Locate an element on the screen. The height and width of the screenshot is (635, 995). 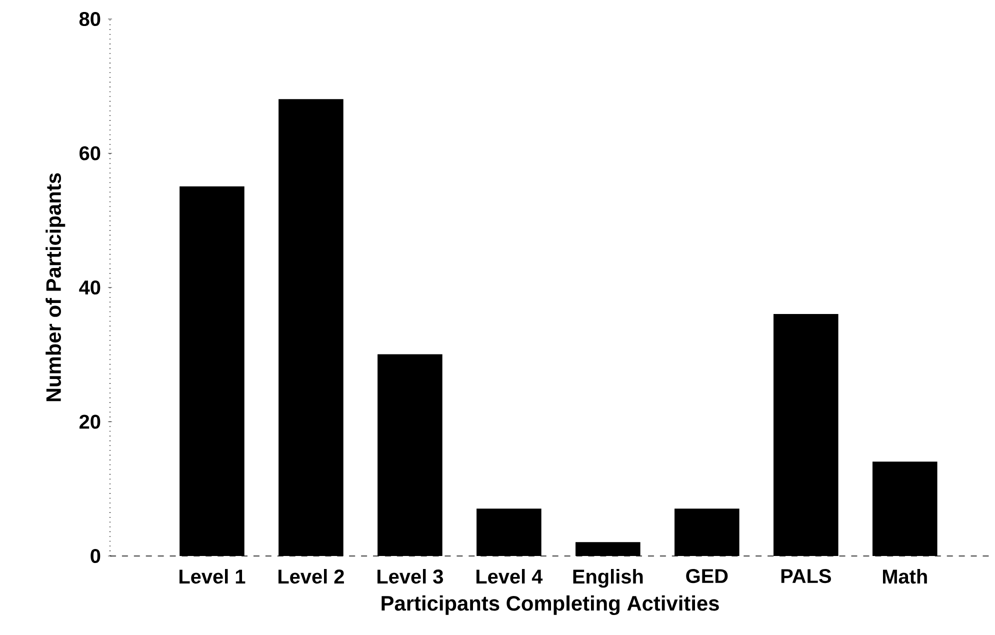
x-tick-label: Level 2 is located at coordinates (311, 576).